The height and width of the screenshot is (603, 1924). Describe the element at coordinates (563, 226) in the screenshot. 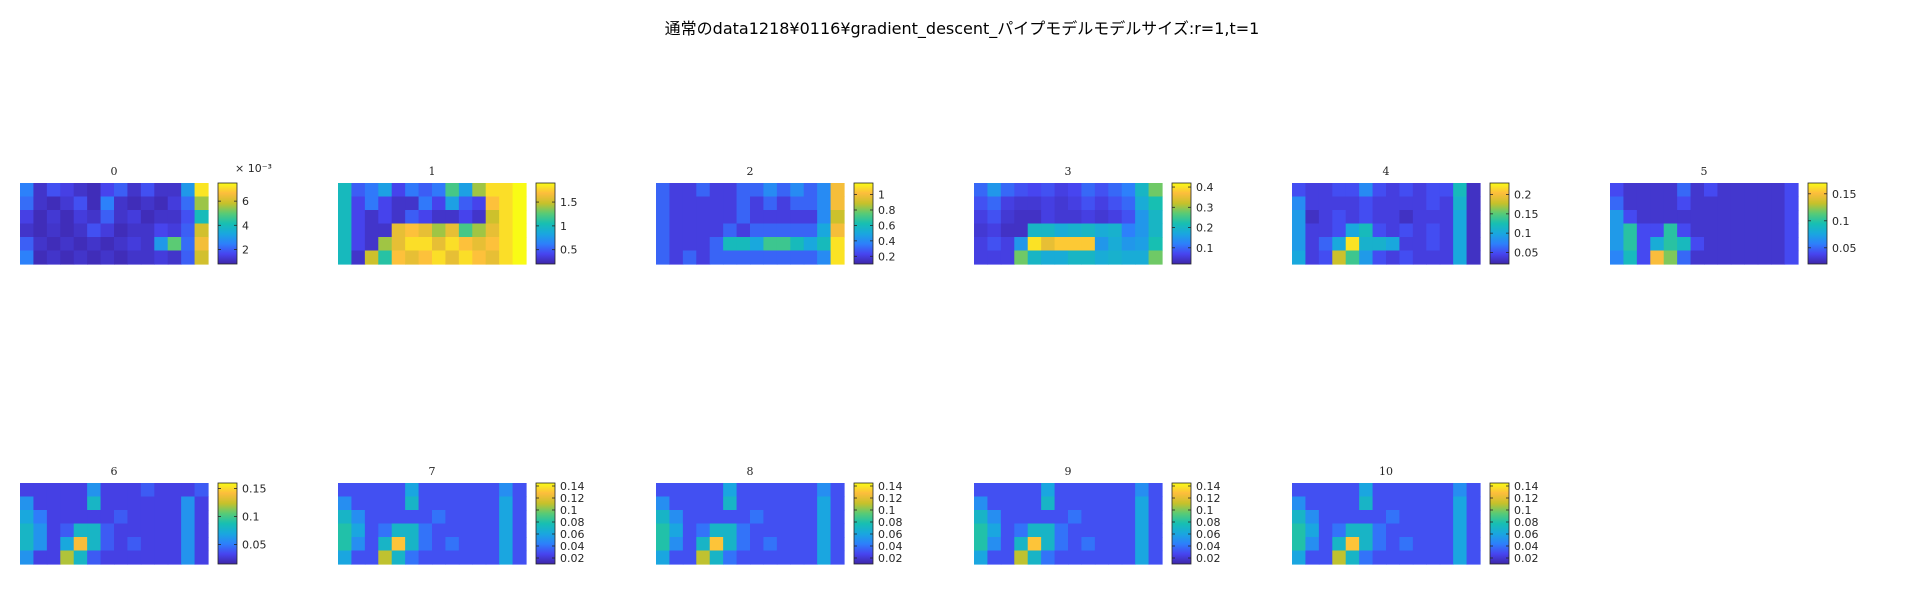

I see `colorbar-tick-label: 1` at that location.